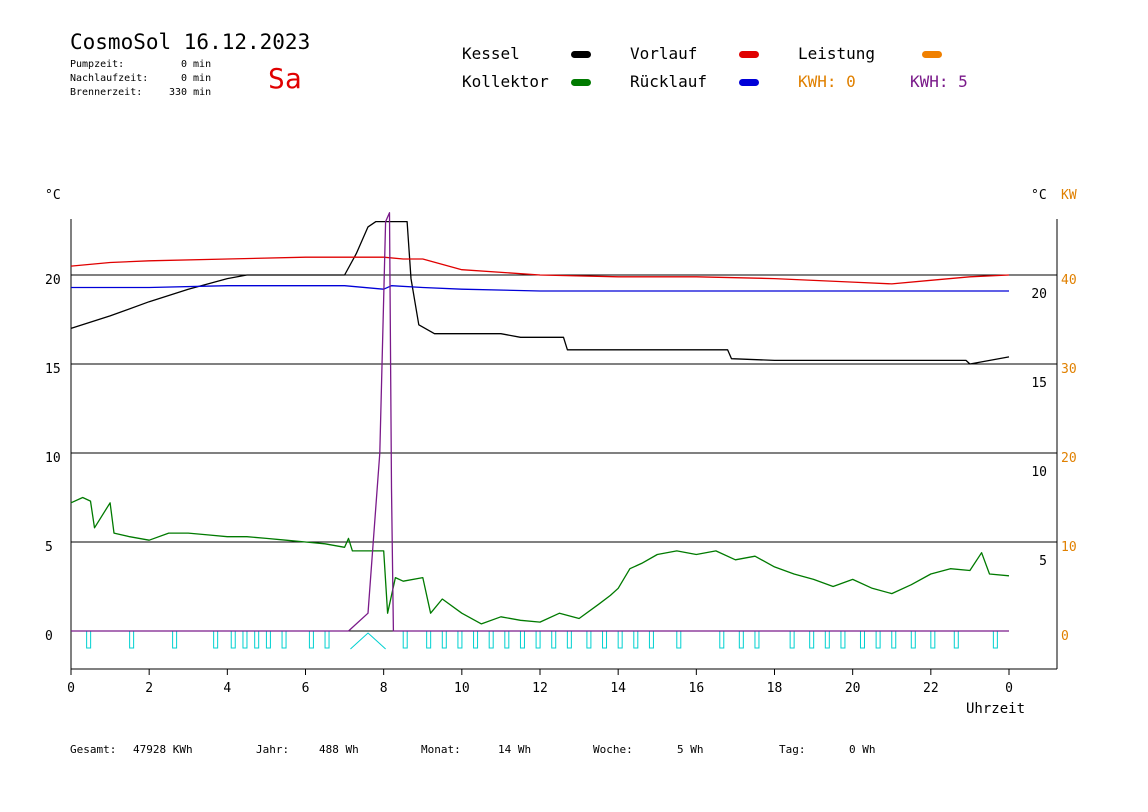  Describe the element at coordinates (1039, 195) in the screenshot. I see `right-axis-unit-c: °C` at that location.